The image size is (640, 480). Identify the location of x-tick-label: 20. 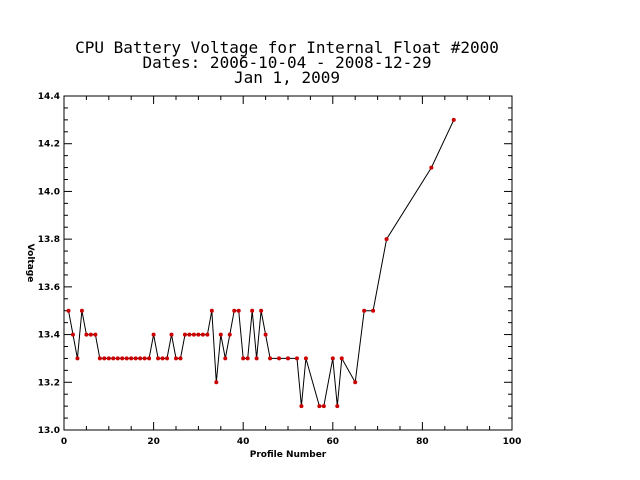
(153, 442).